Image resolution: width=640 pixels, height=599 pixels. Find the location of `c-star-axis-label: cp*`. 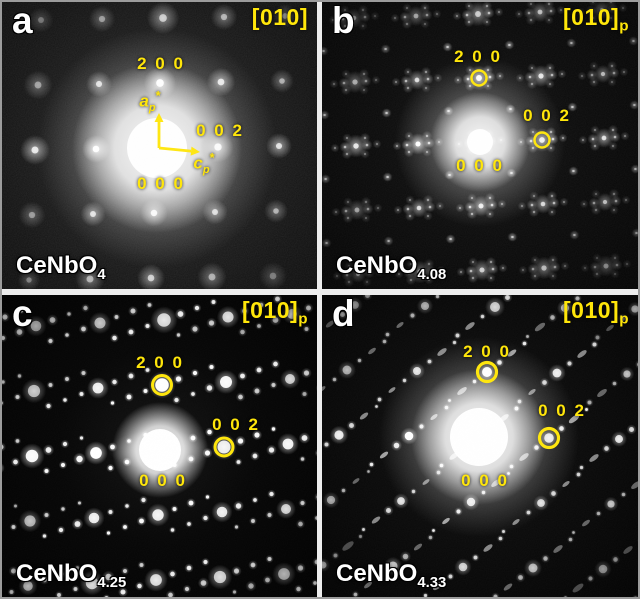

c-star-axis-label: cp* is located at coordinates (203, 163).